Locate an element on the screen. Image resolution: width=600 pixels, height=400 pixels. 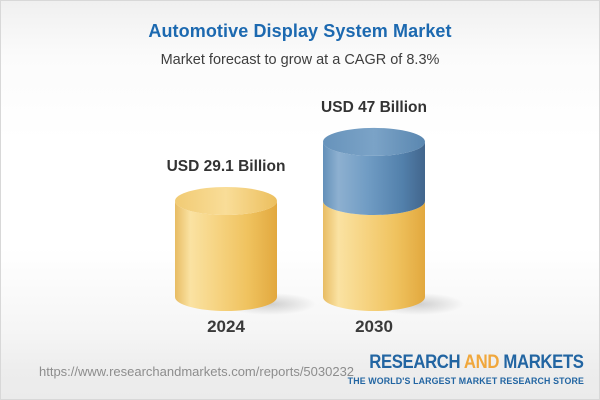
bar-year-label: 2024 is located at coordinates (226, 326).